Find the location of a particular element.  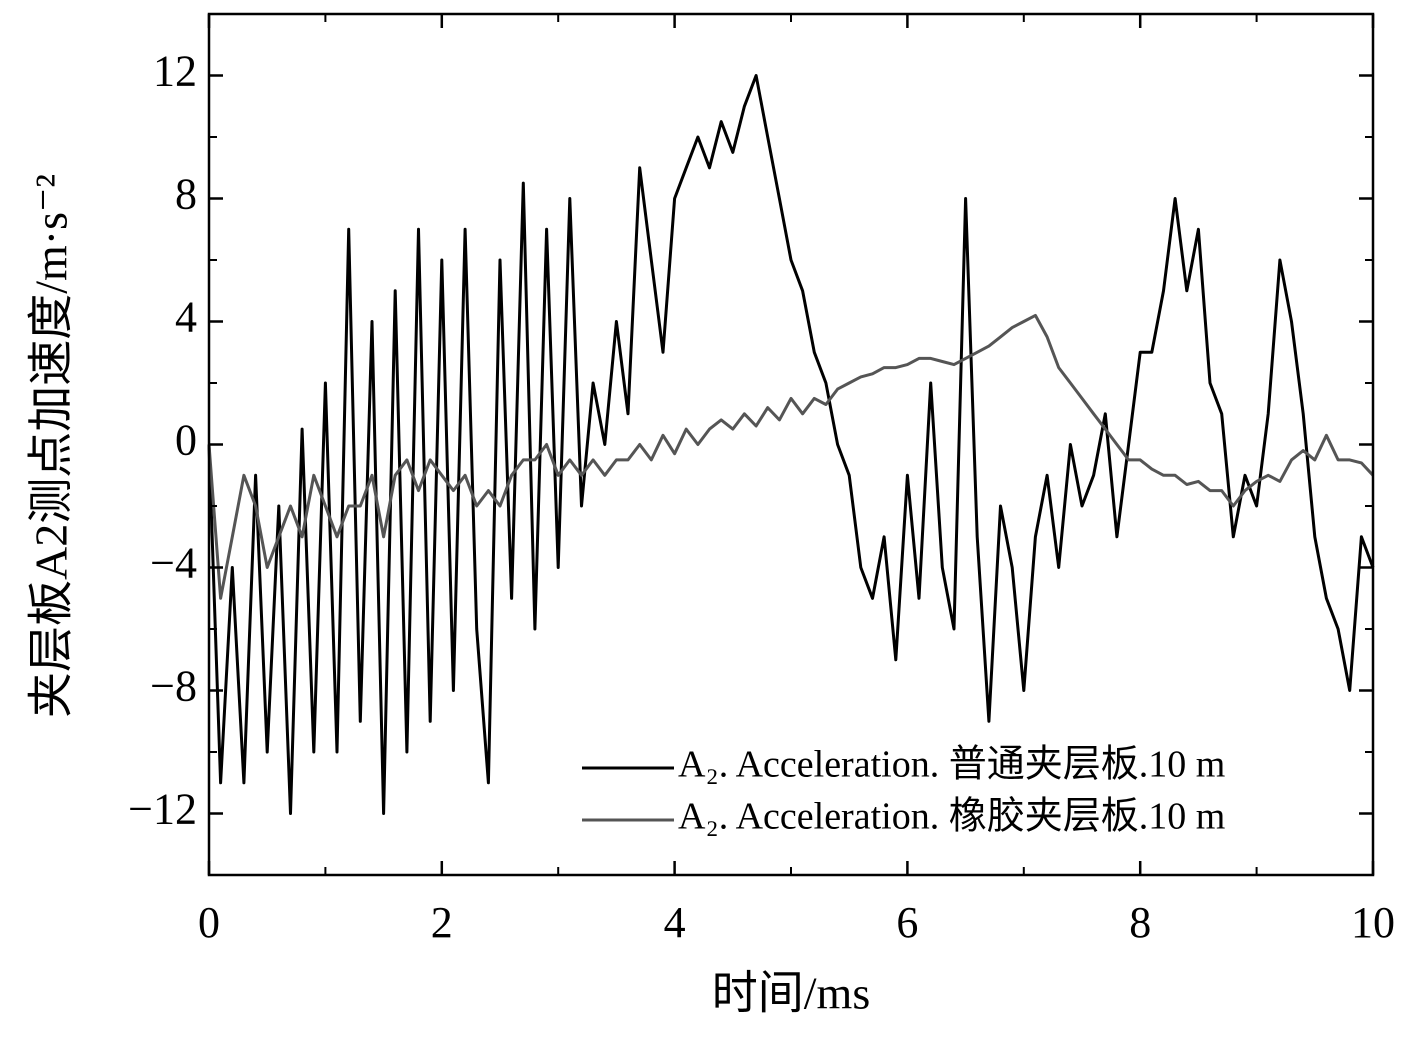

y-tick-label: −8 is located at coordinates (173, 686).